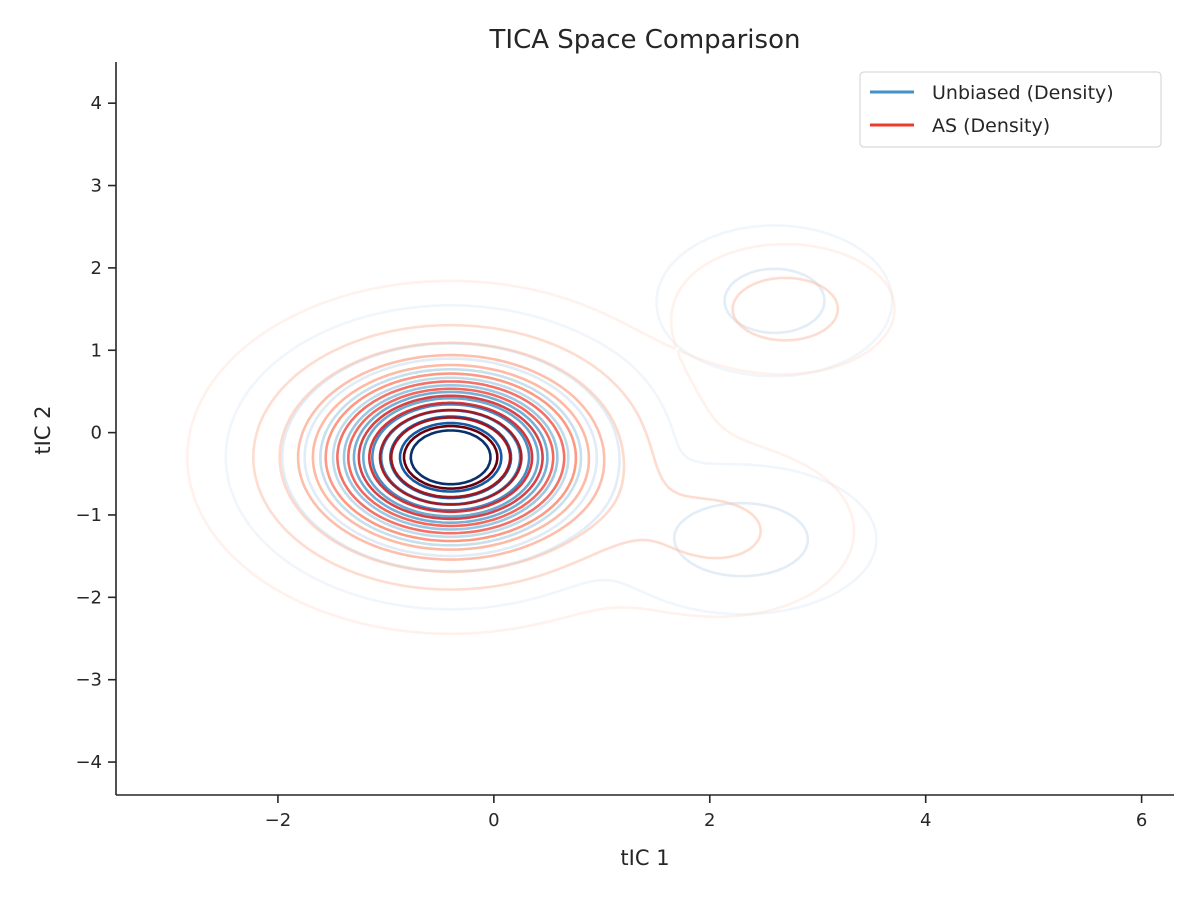 Image resolution: width=1200 pixels, height=901 pixels. I want to click on y-tick-label: 3, so click(96, 186).